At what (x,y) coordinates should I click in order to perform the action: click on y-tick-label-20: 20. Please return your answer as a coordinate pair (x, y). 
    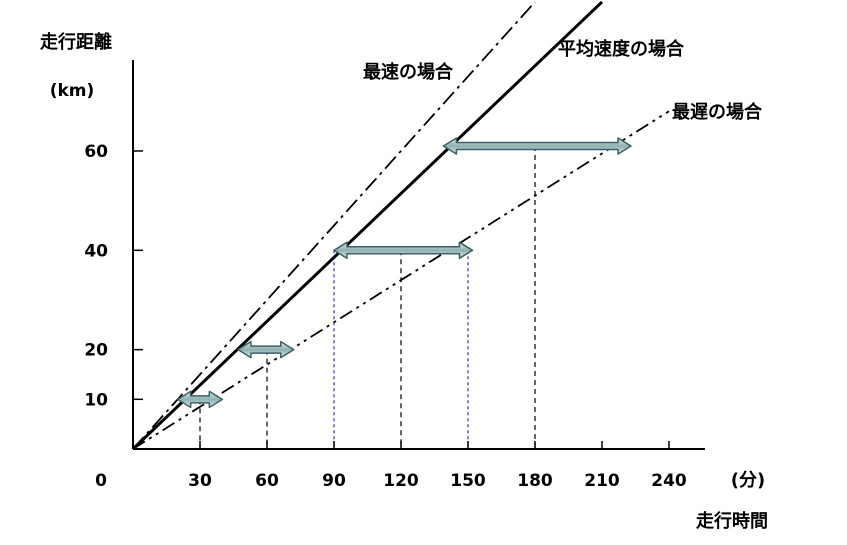
    Looking at the image, I should click on (96, 351).